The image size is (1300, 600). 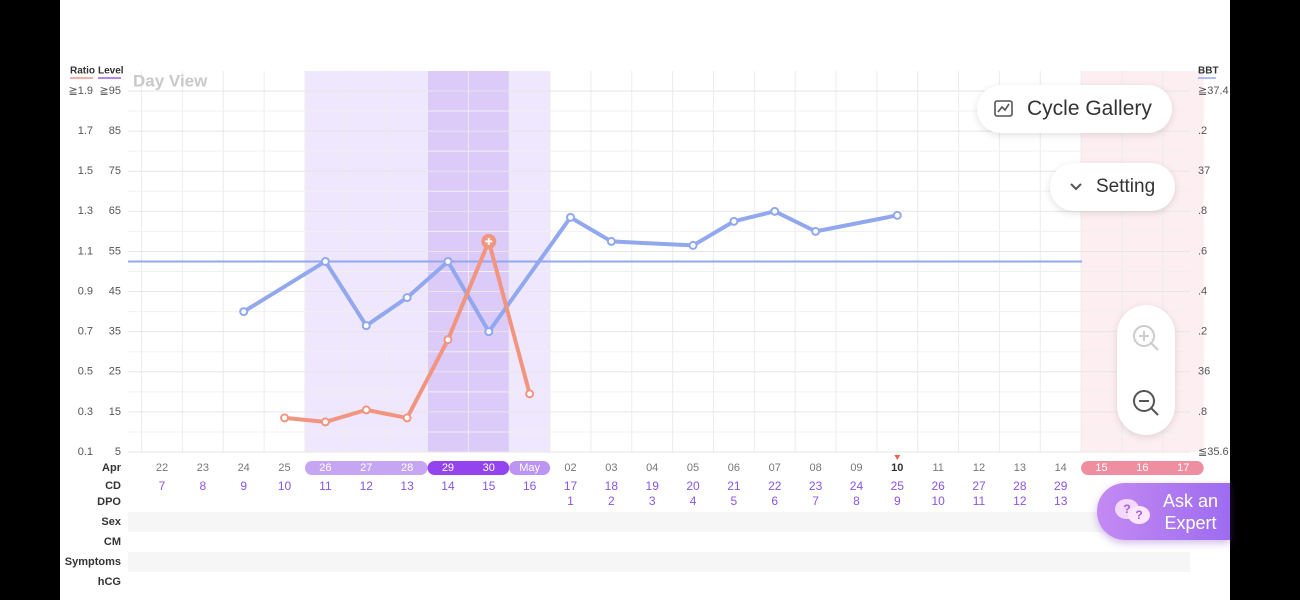 What do you see at coordinates (1183, 468) in the screenshot?
I see `date-label: 17` at bounding box center [1183, 468].